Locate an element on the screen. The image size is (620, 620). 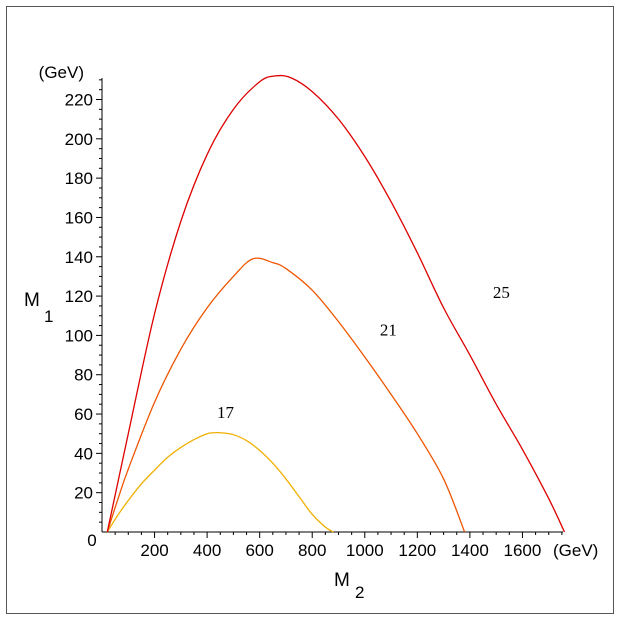
series-label-21: 21 is located at coordinates (388, 329).